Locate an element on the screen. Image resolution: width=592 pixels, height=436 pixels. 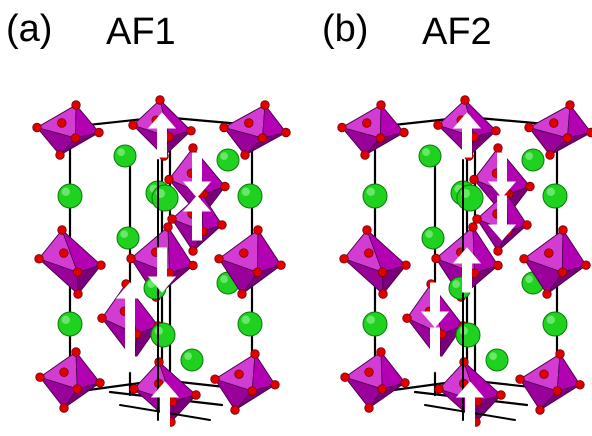
panel-a-letter: (a) is located at coordinates (29, 29).